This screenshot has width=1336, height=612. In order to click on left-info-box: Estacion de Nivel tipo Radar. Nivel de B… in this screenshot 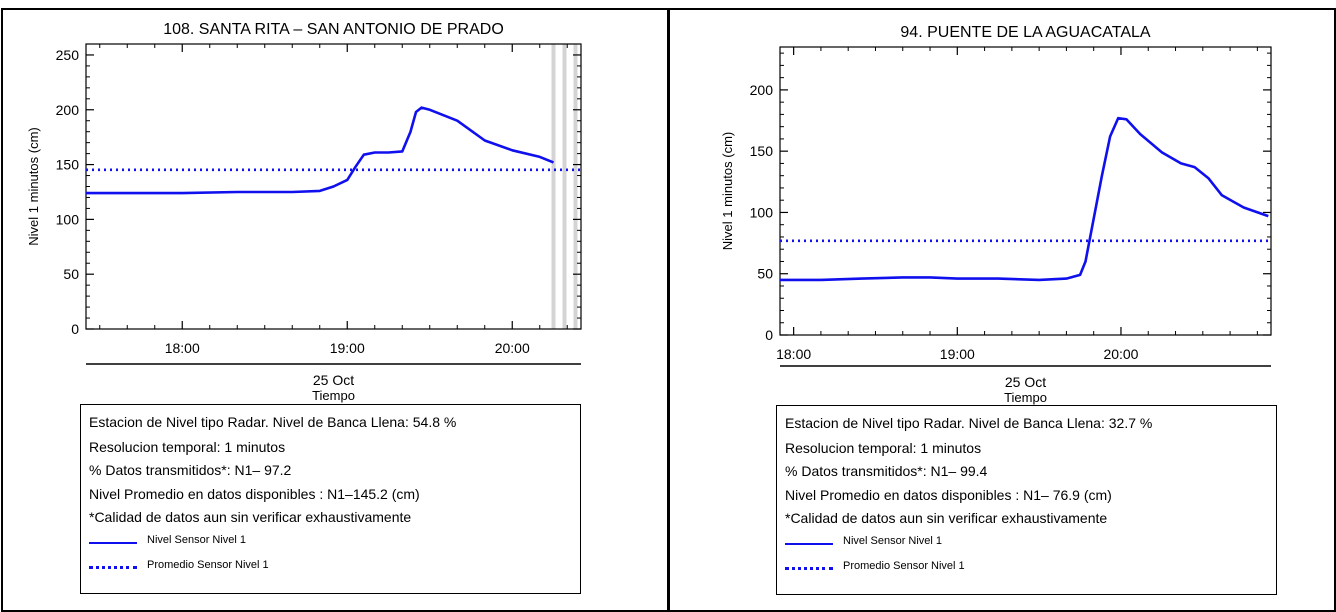, I will do `click(330, 499)`.